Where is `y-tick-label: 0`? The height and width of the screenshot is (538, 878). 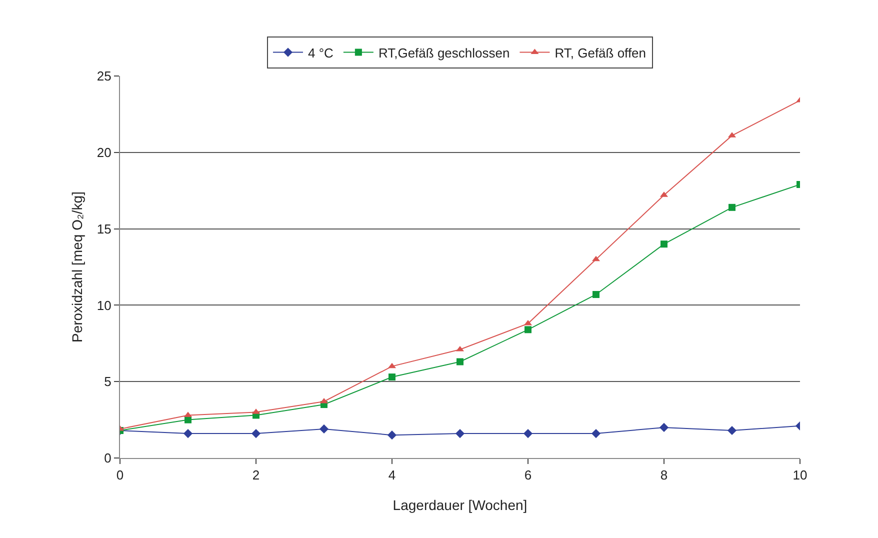 y-tick-label: 0 is located at coordinates (108, 458).